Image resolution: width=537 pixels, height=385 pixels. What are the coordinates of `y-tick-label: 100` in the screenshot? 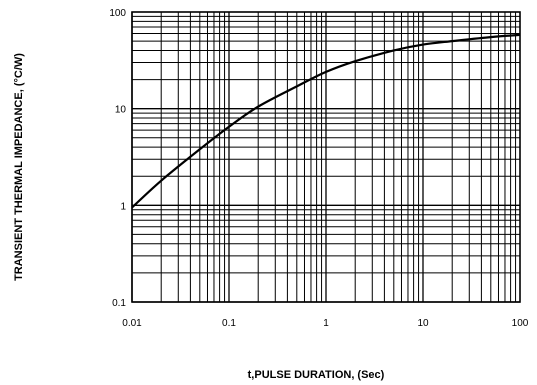 It's located at (117, 13).